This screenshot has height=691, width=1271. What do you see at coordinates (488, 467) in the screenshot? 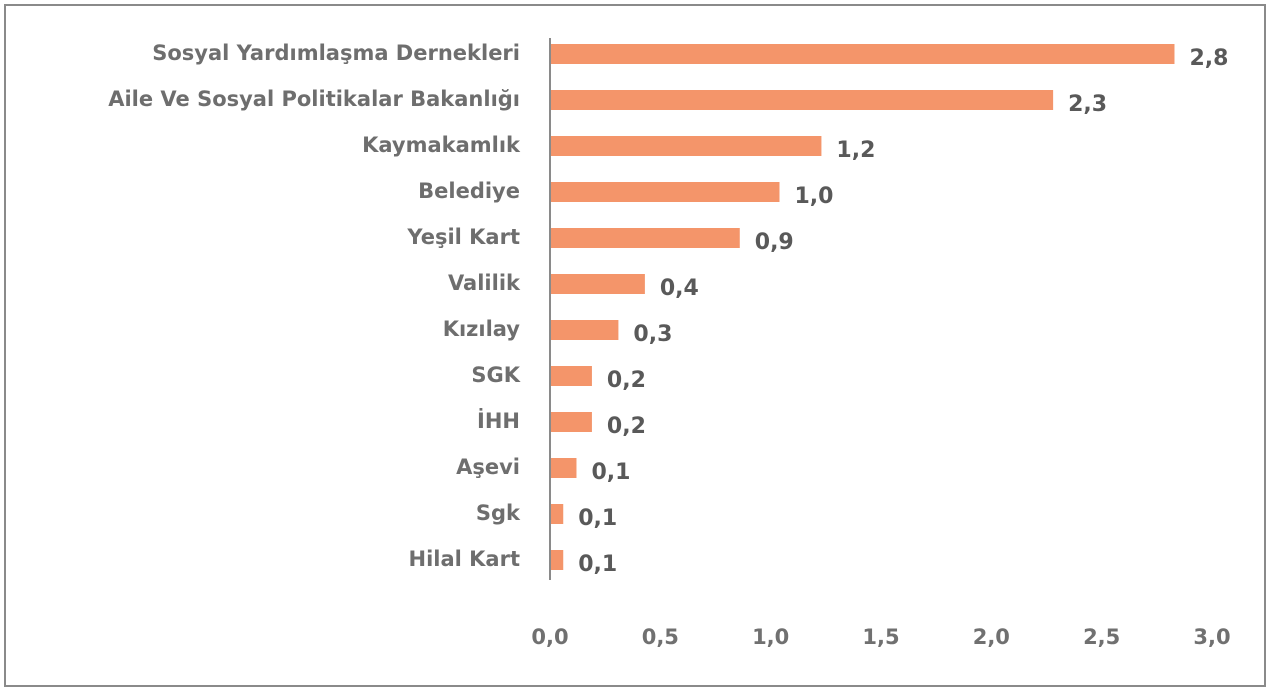
I see `y-tick-label: Aşevi` at bounding box center [488, 467].